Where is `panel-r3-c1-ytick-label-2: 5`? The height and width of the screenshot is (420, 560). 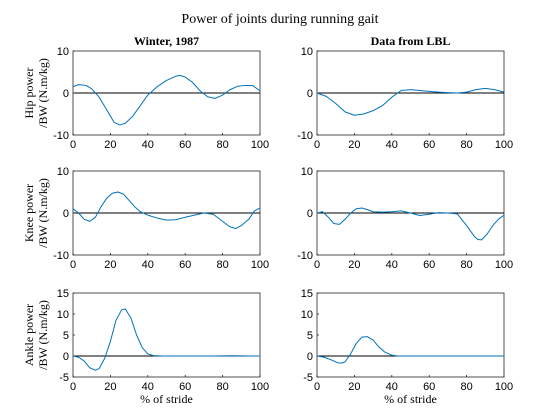
panel-r3-c1-ytick-label-2: 5 is located at coordinates (66, 336).